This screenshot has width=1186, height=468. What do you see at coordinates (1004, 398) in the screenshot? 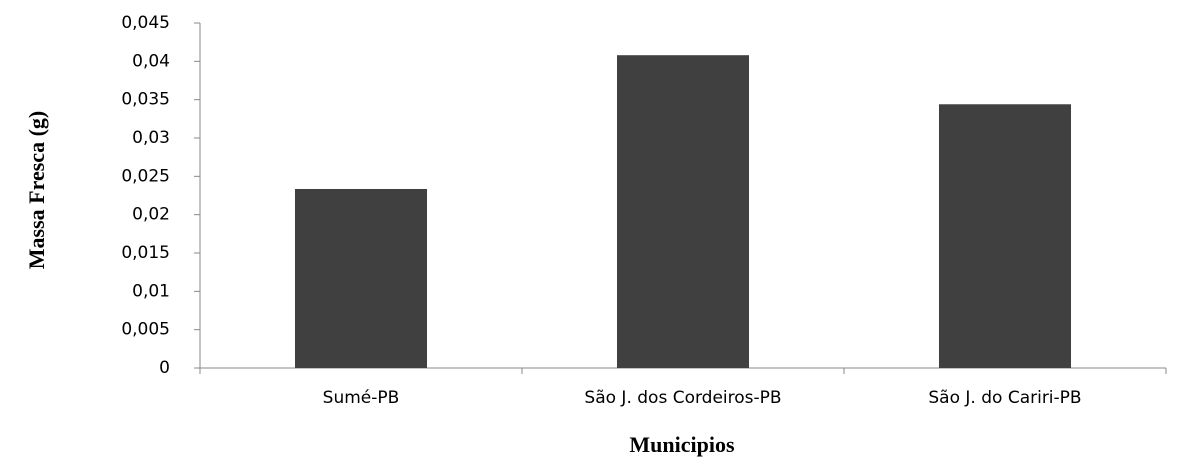
I see `x-tick-label: São J. do Cariri-PB` at bounding box center [1004, 398].